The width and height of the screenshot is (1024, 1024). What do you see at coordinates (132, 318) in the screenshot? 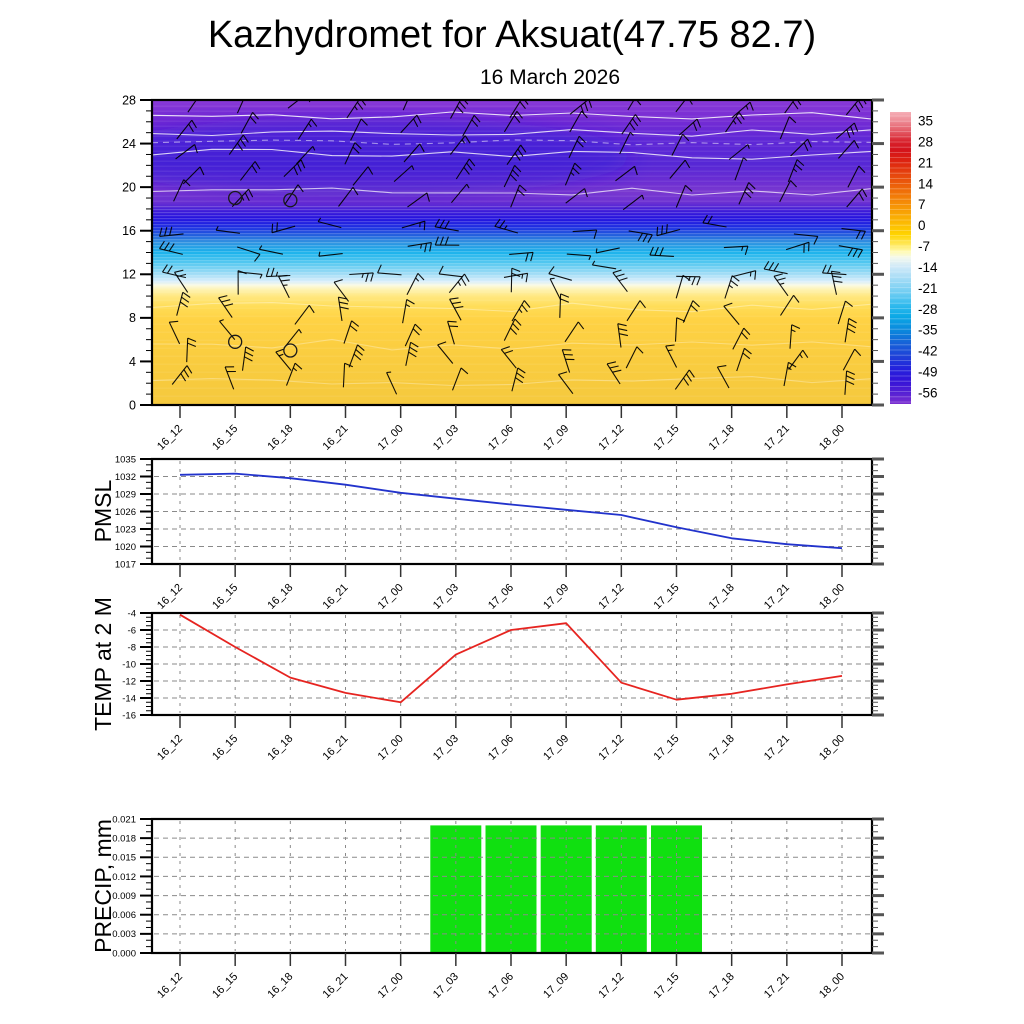
I see `y-axis-tick-label: 8` at bounding box center [132, 318].